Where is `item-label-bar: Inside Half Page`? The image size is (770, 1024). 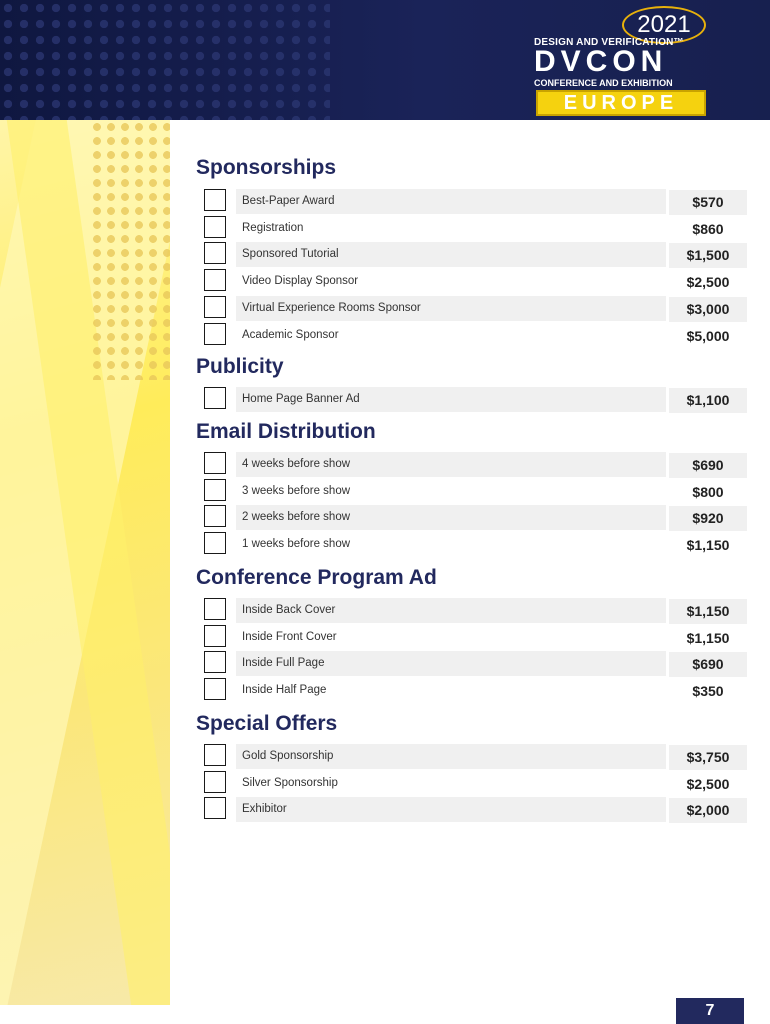
item-label-bar: Inside Half Page is located at coordinates (451, 691).